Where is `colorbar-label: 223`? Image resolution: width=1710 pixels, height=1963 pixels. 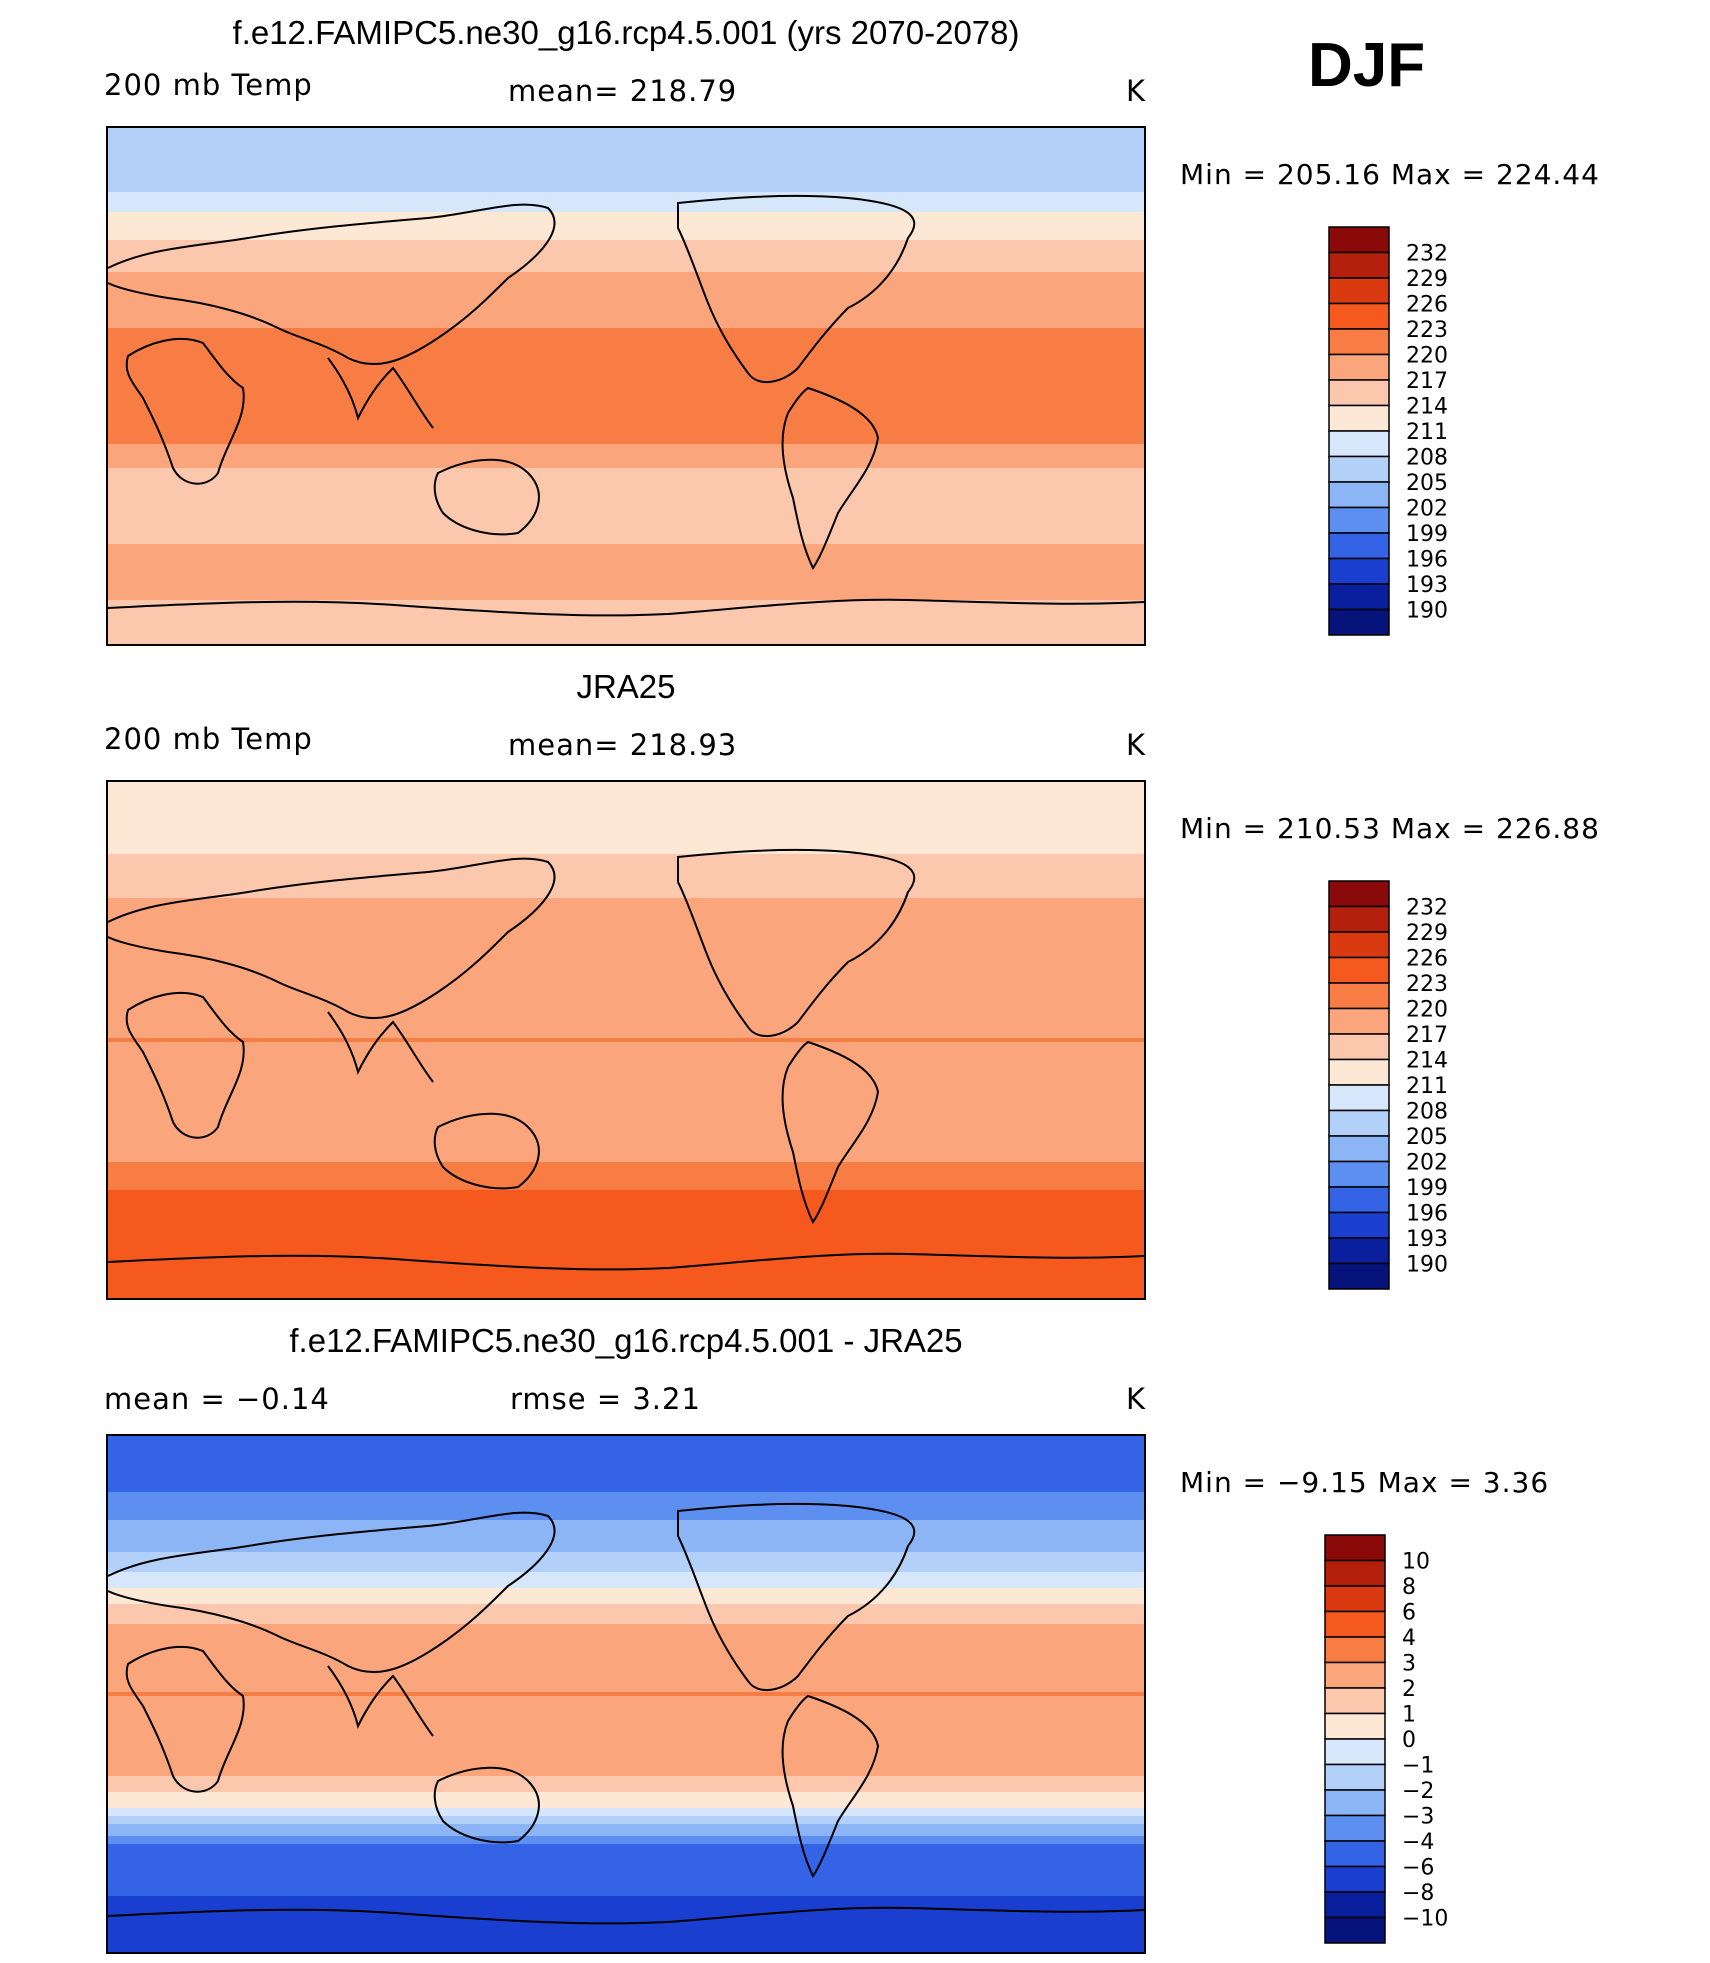 colorbar-label: 223 is located at coordinates (1427, 330).